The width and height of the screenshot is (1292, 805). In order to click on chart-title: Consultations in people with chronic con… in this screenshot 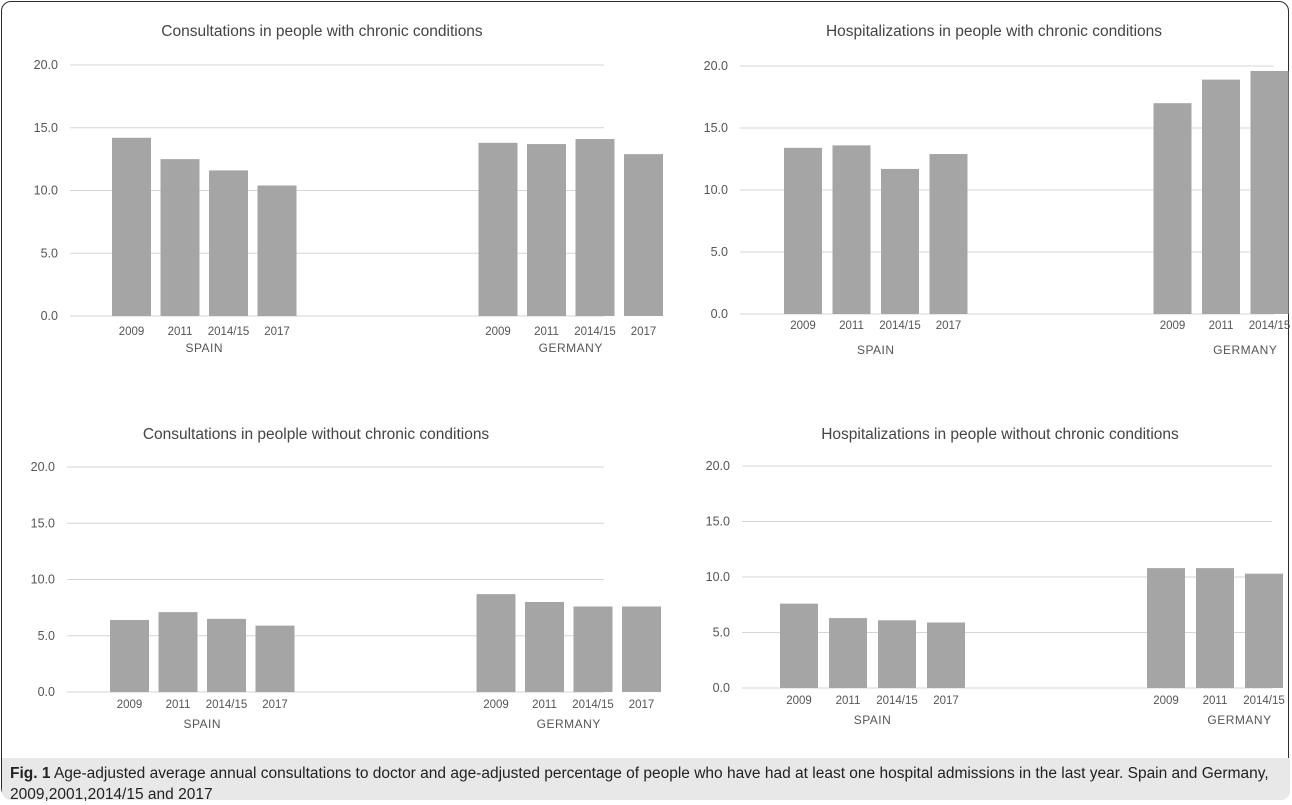, I will do `click(322, 31)`.